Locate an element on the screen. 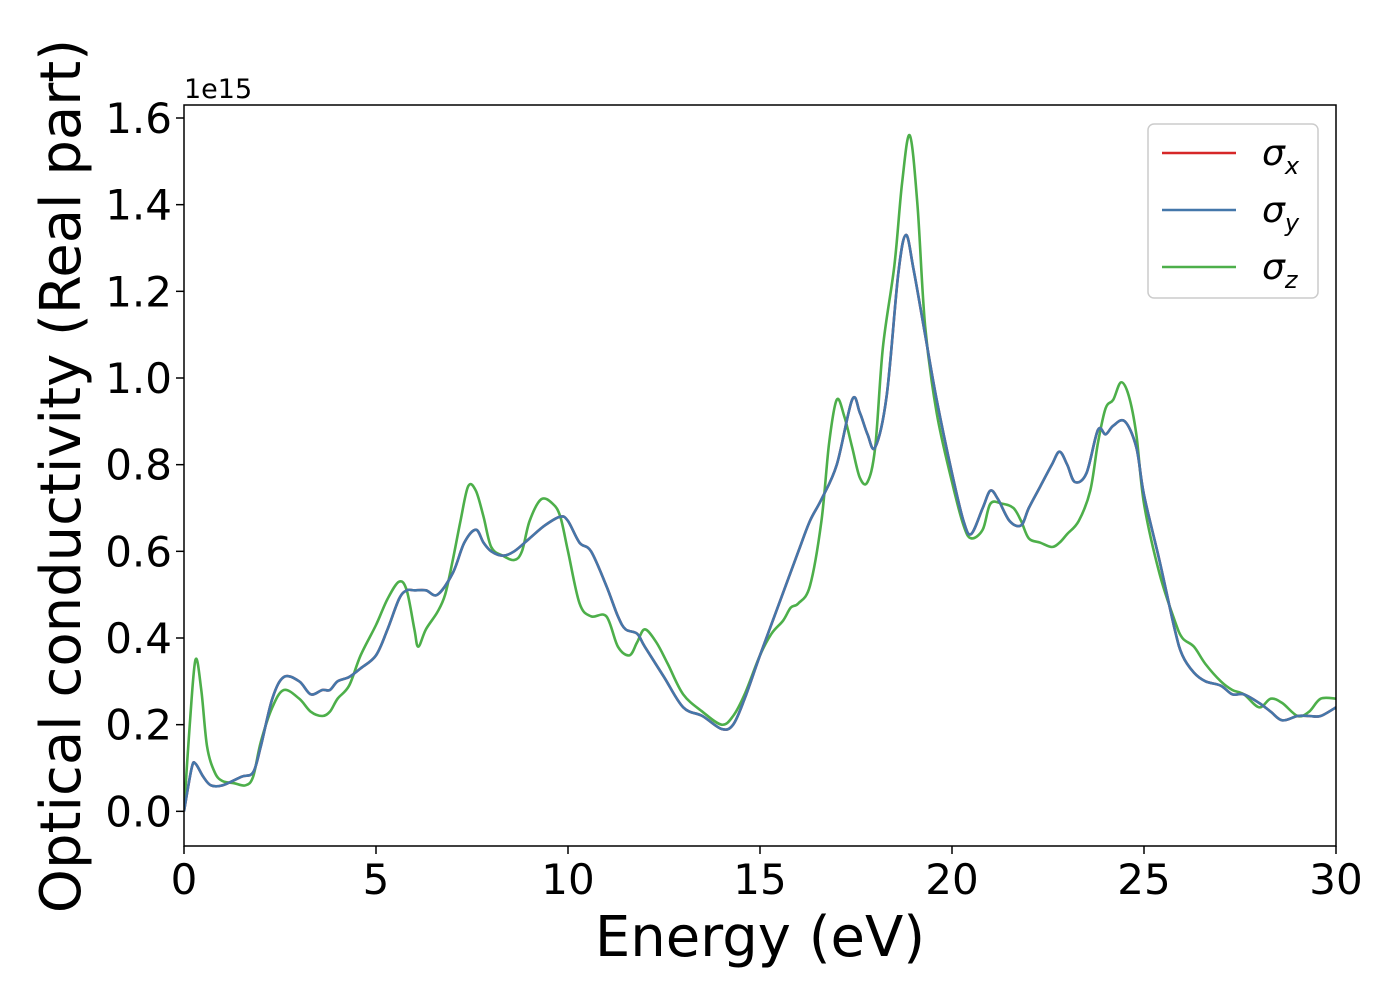 The width and height of the screenshot is (1400, 1000). legend-subscript: z is located at coordinates (1291, 280).